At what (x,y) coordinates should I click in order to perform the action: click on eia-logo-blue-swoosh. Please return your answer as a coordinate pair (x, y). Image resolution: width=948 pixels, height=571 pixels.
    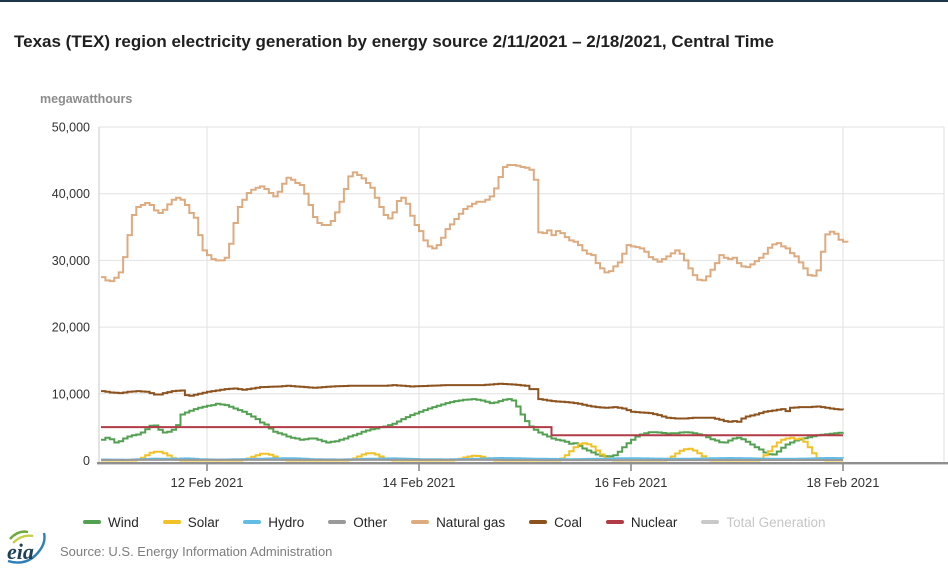
    Looking at the image, I should click on (26, 548).